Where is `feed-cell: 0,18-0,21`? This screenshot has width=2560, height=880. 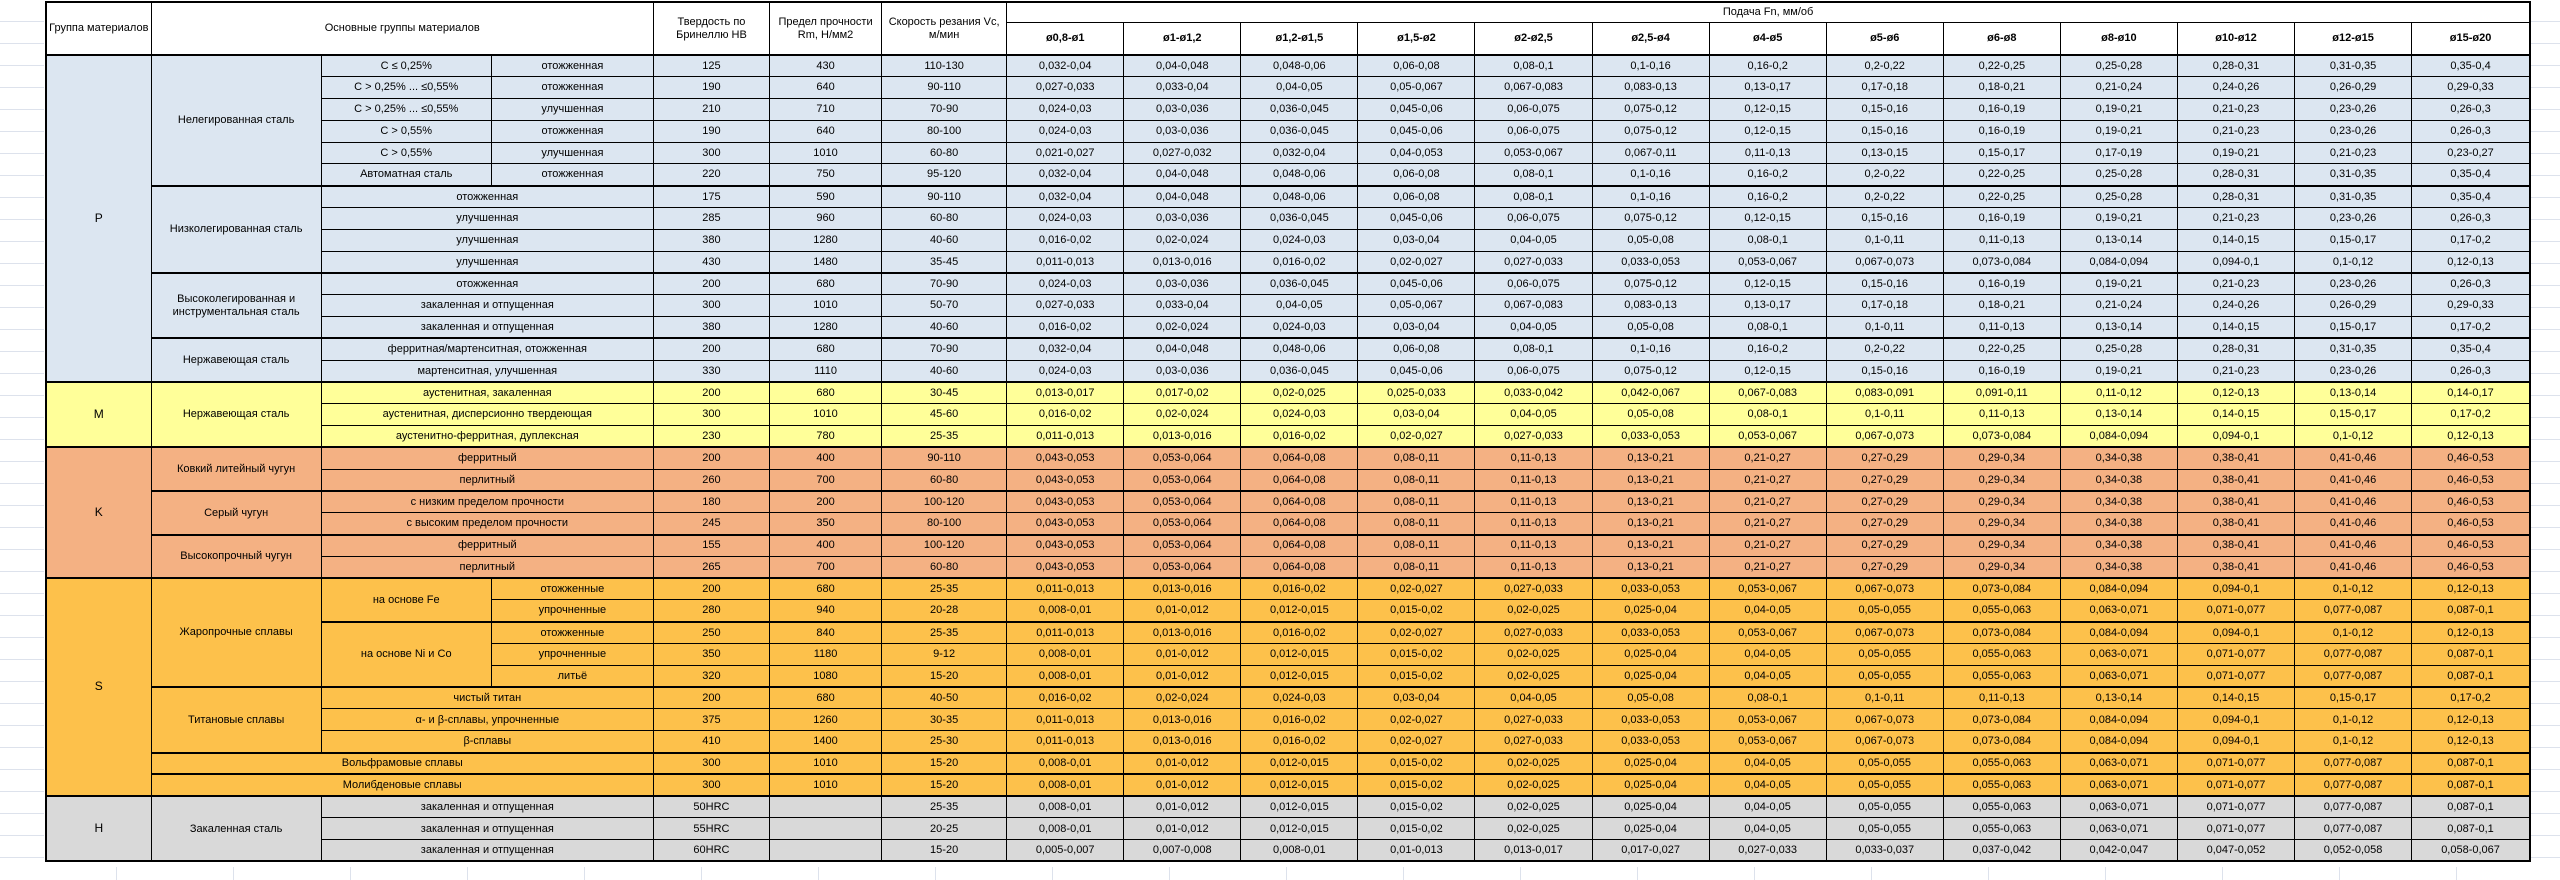 feed-cell: 0,18-0,21 is located at coordinates (2001, 306).